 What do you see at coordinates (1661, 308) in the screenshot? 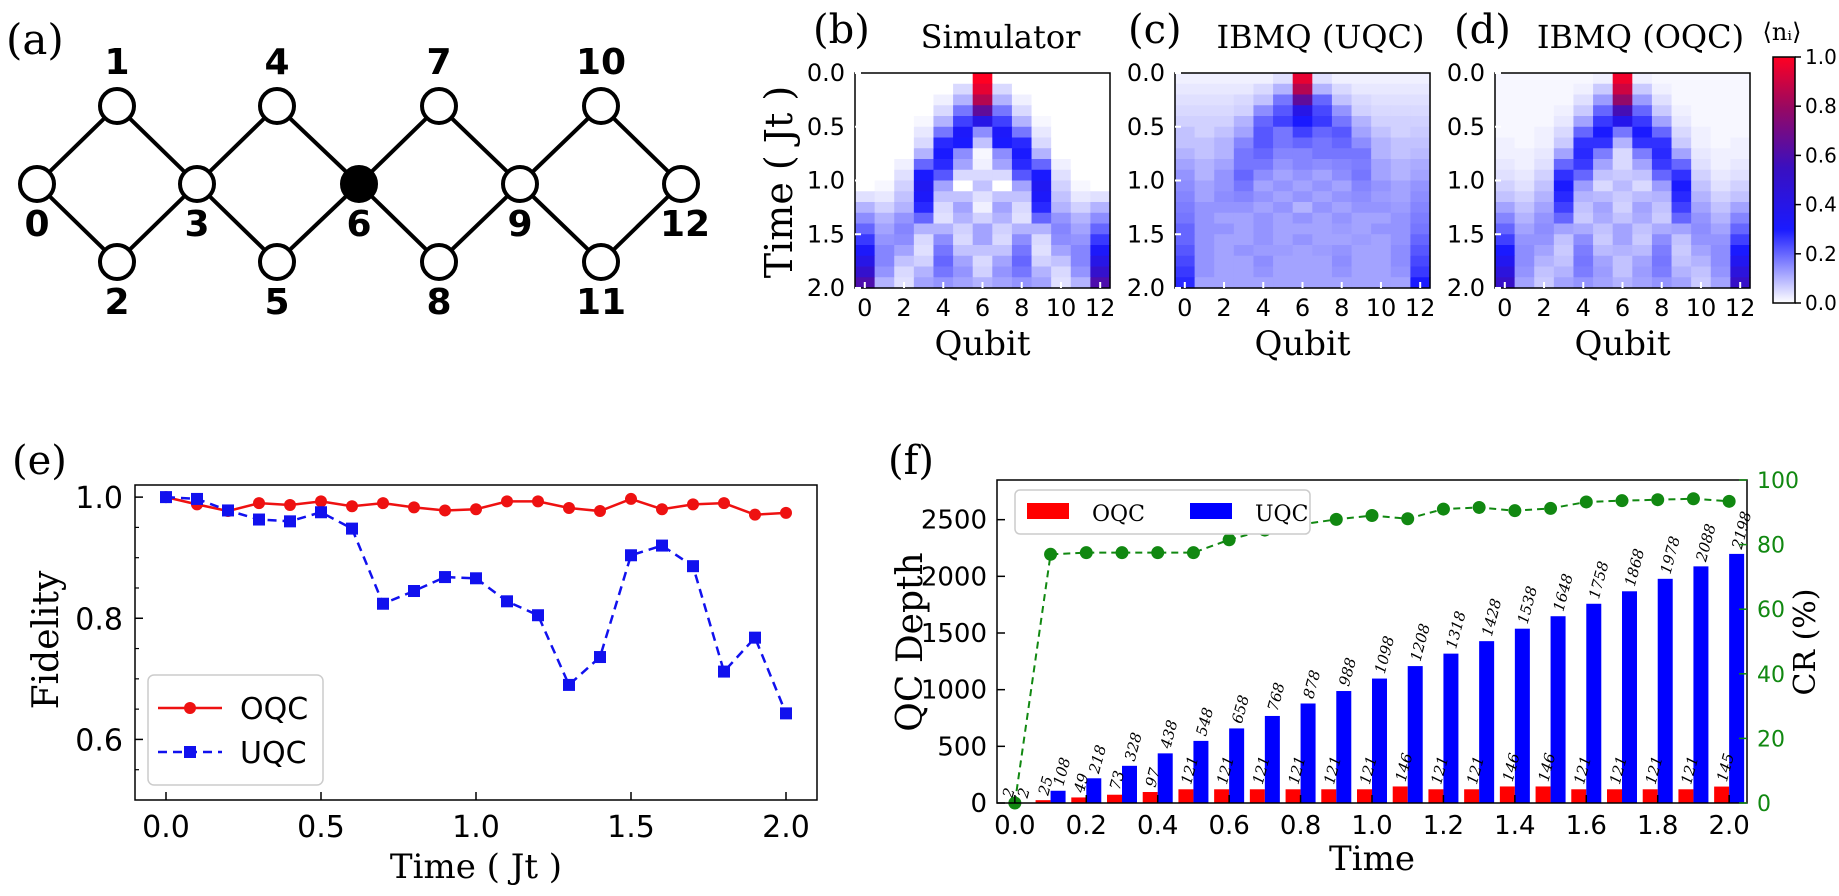
I see `heatmap-xtick-label: 8` at bounding box center [1661, 308].